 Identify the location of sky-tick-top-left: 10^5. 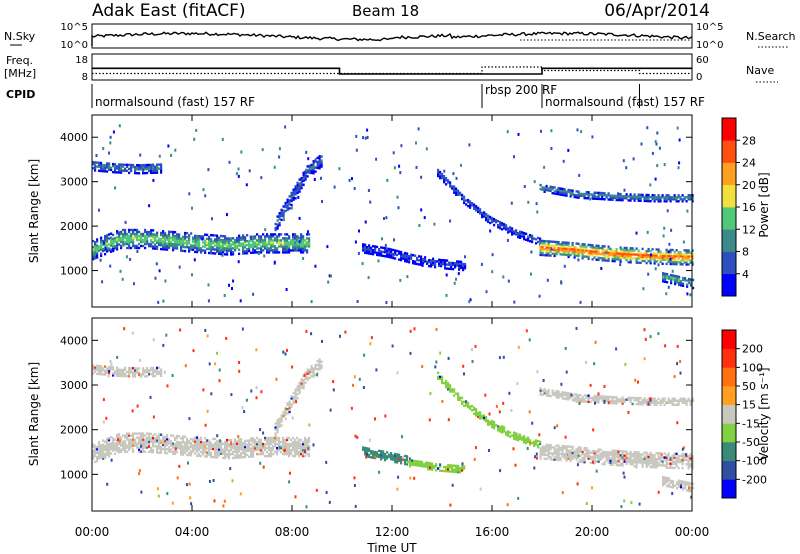
(74, 27).